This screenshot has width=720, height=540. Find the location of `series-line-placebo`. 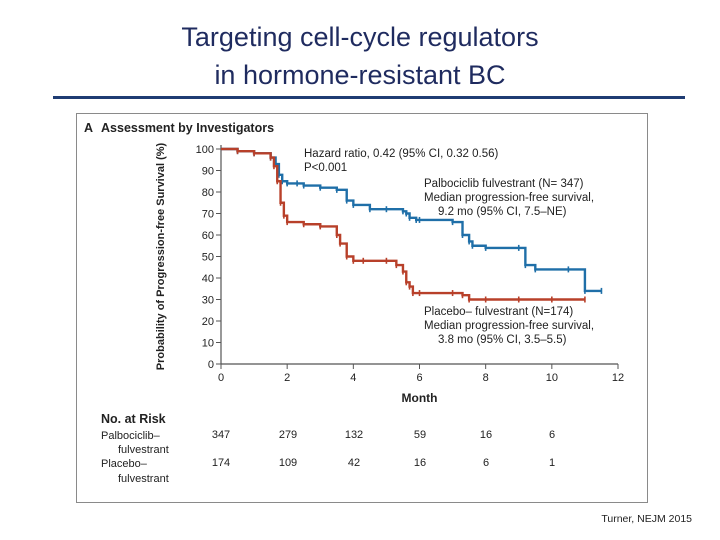

series-line-placebo is located at coordinates (403, 224).